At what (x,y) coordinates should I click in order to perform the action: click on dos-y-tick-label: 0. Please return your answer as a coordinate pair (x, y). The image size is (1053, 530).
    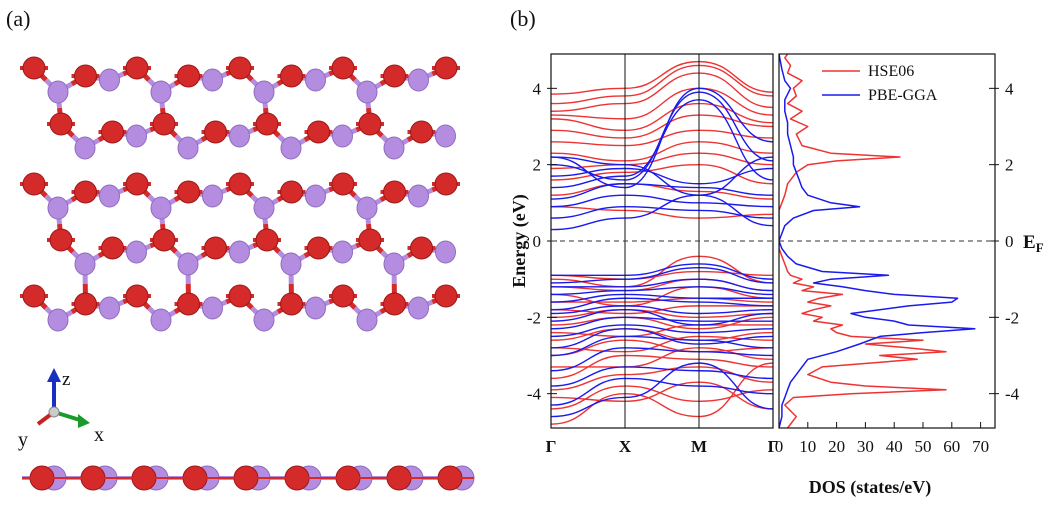
    Looking at the image, I should click on (1009, 241).